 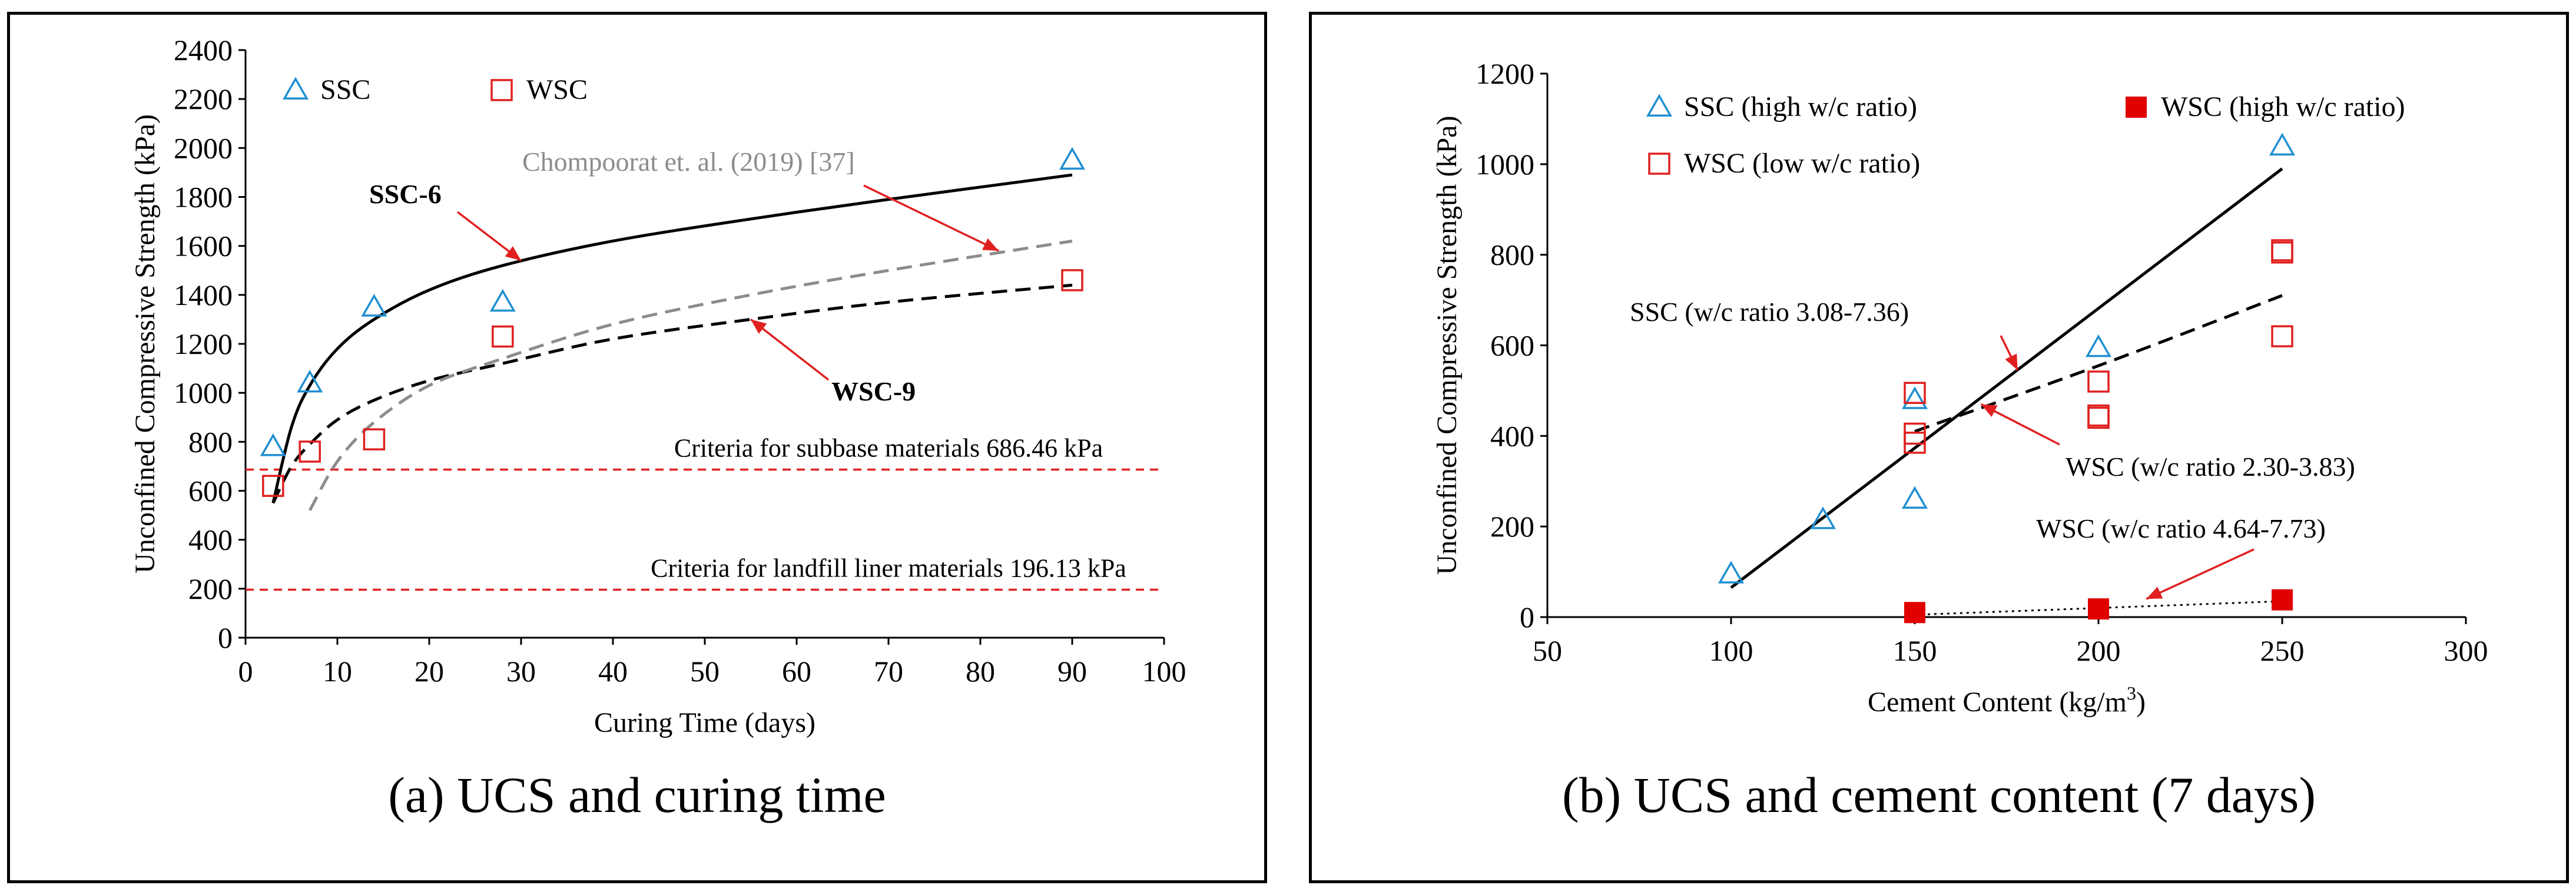 I want to click on caption-a: (a) UCS and curing time, so click(x=637, y=795).